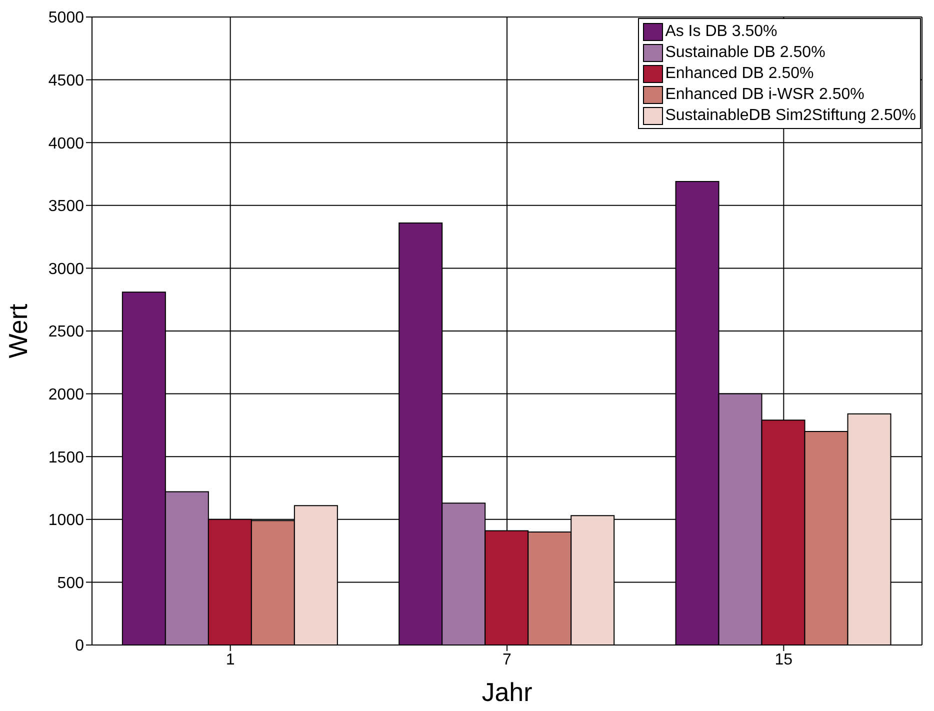 The image size is (934, 711). Describe the element at coordinates (70, 583) in the screenshot. I see `y-tick-label: 500` at that location.